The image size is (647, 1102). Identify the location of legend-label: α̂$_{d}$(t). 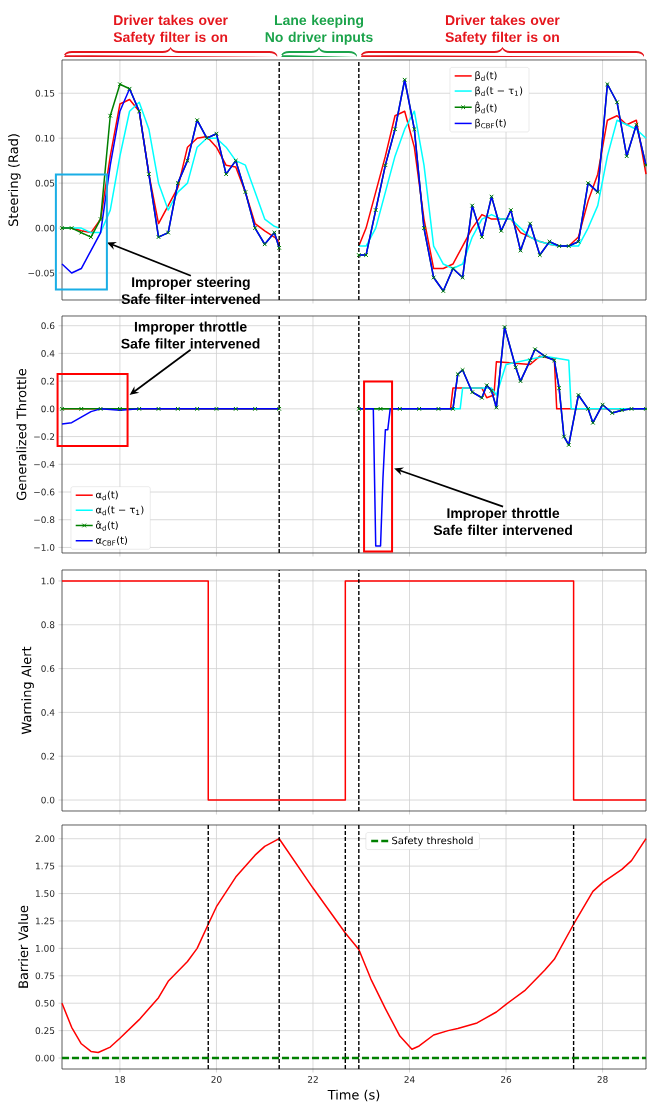
(107, 525).